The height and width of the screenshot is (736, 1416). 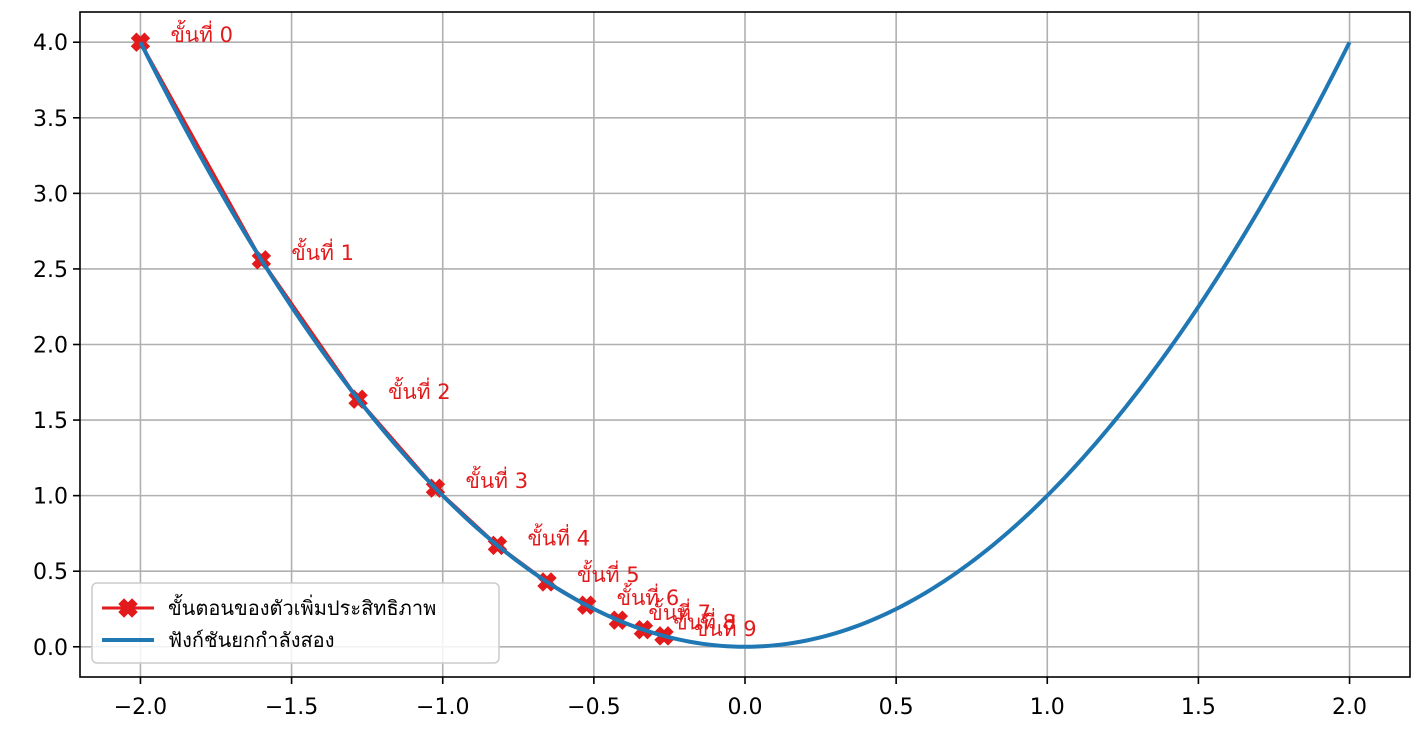 I want to click on x-tick-label: −2.0, so click(x=140, y=707).